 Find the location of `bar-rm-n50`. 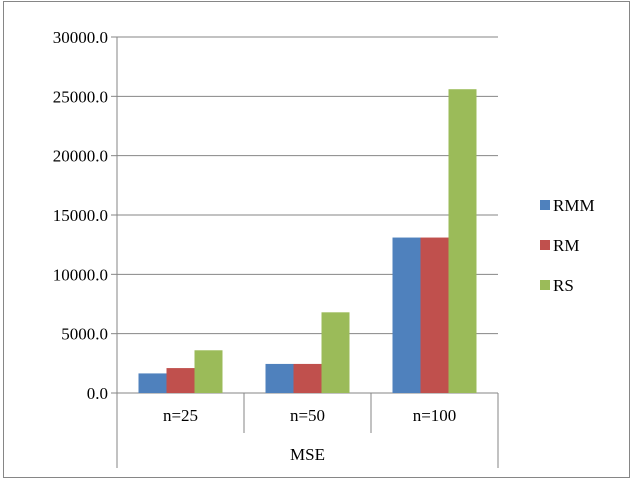

bar-rm-n50 is located at coordinates (307, 378).